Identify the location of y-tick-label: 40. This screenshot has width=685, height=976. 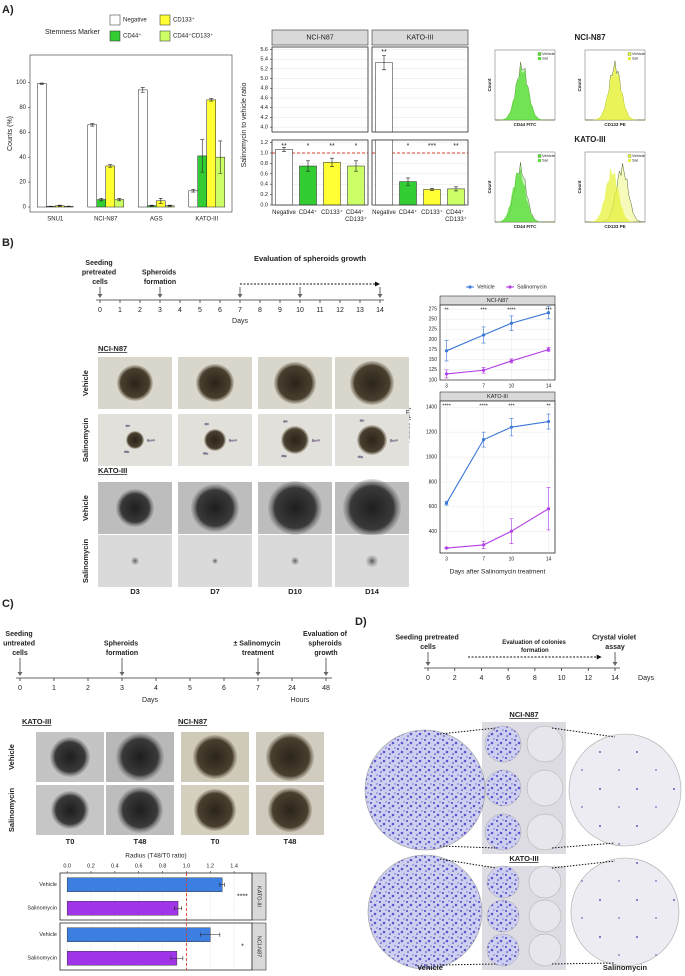
(22, 158).